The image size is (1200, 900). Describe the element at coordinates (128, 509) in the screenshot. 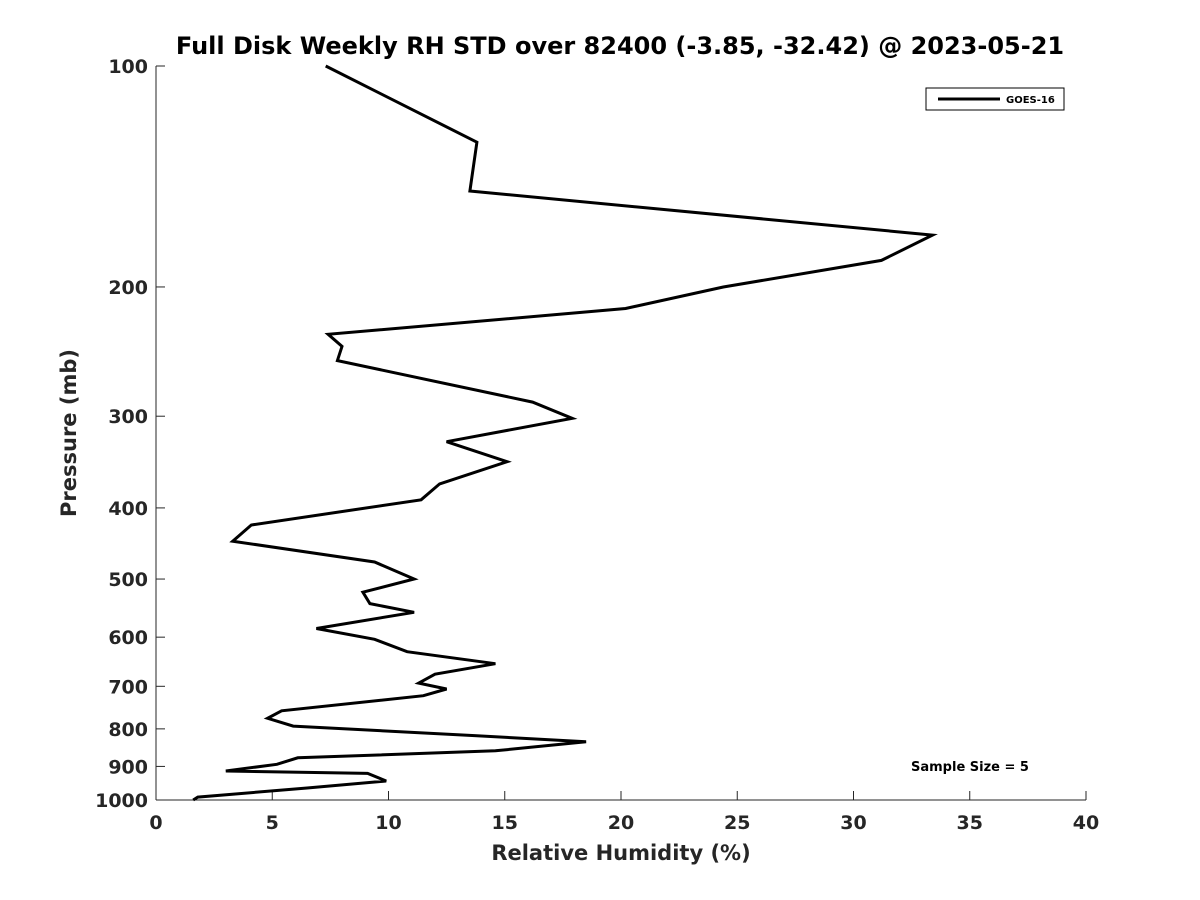

I see `y-tick-label: 400` at that location.